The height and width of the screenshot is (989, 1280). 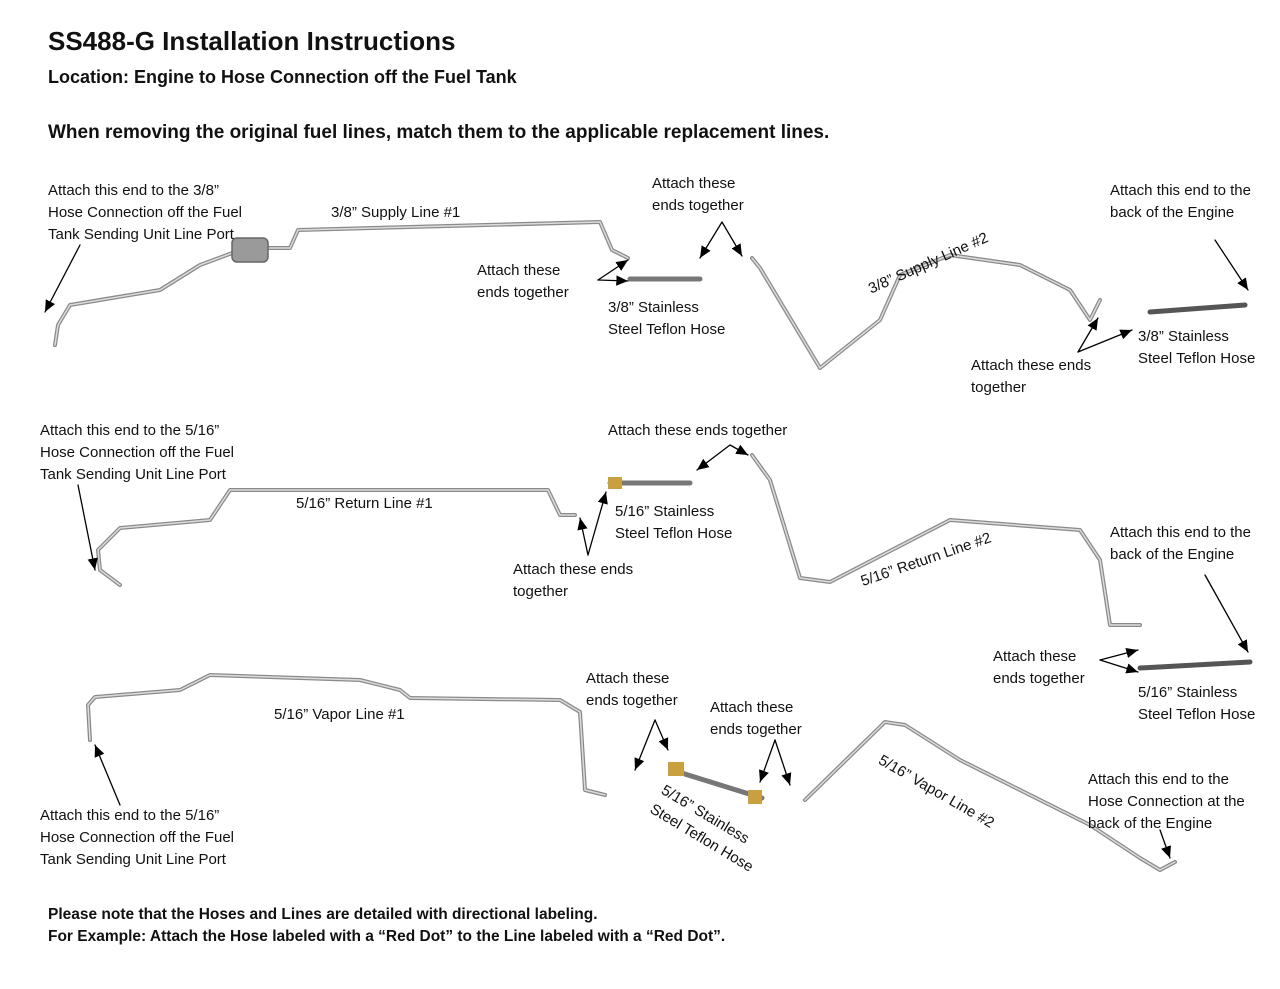 I want to click on supply-line-1-label: 3/8” Supply Line #1, so click(x=396, y=212).